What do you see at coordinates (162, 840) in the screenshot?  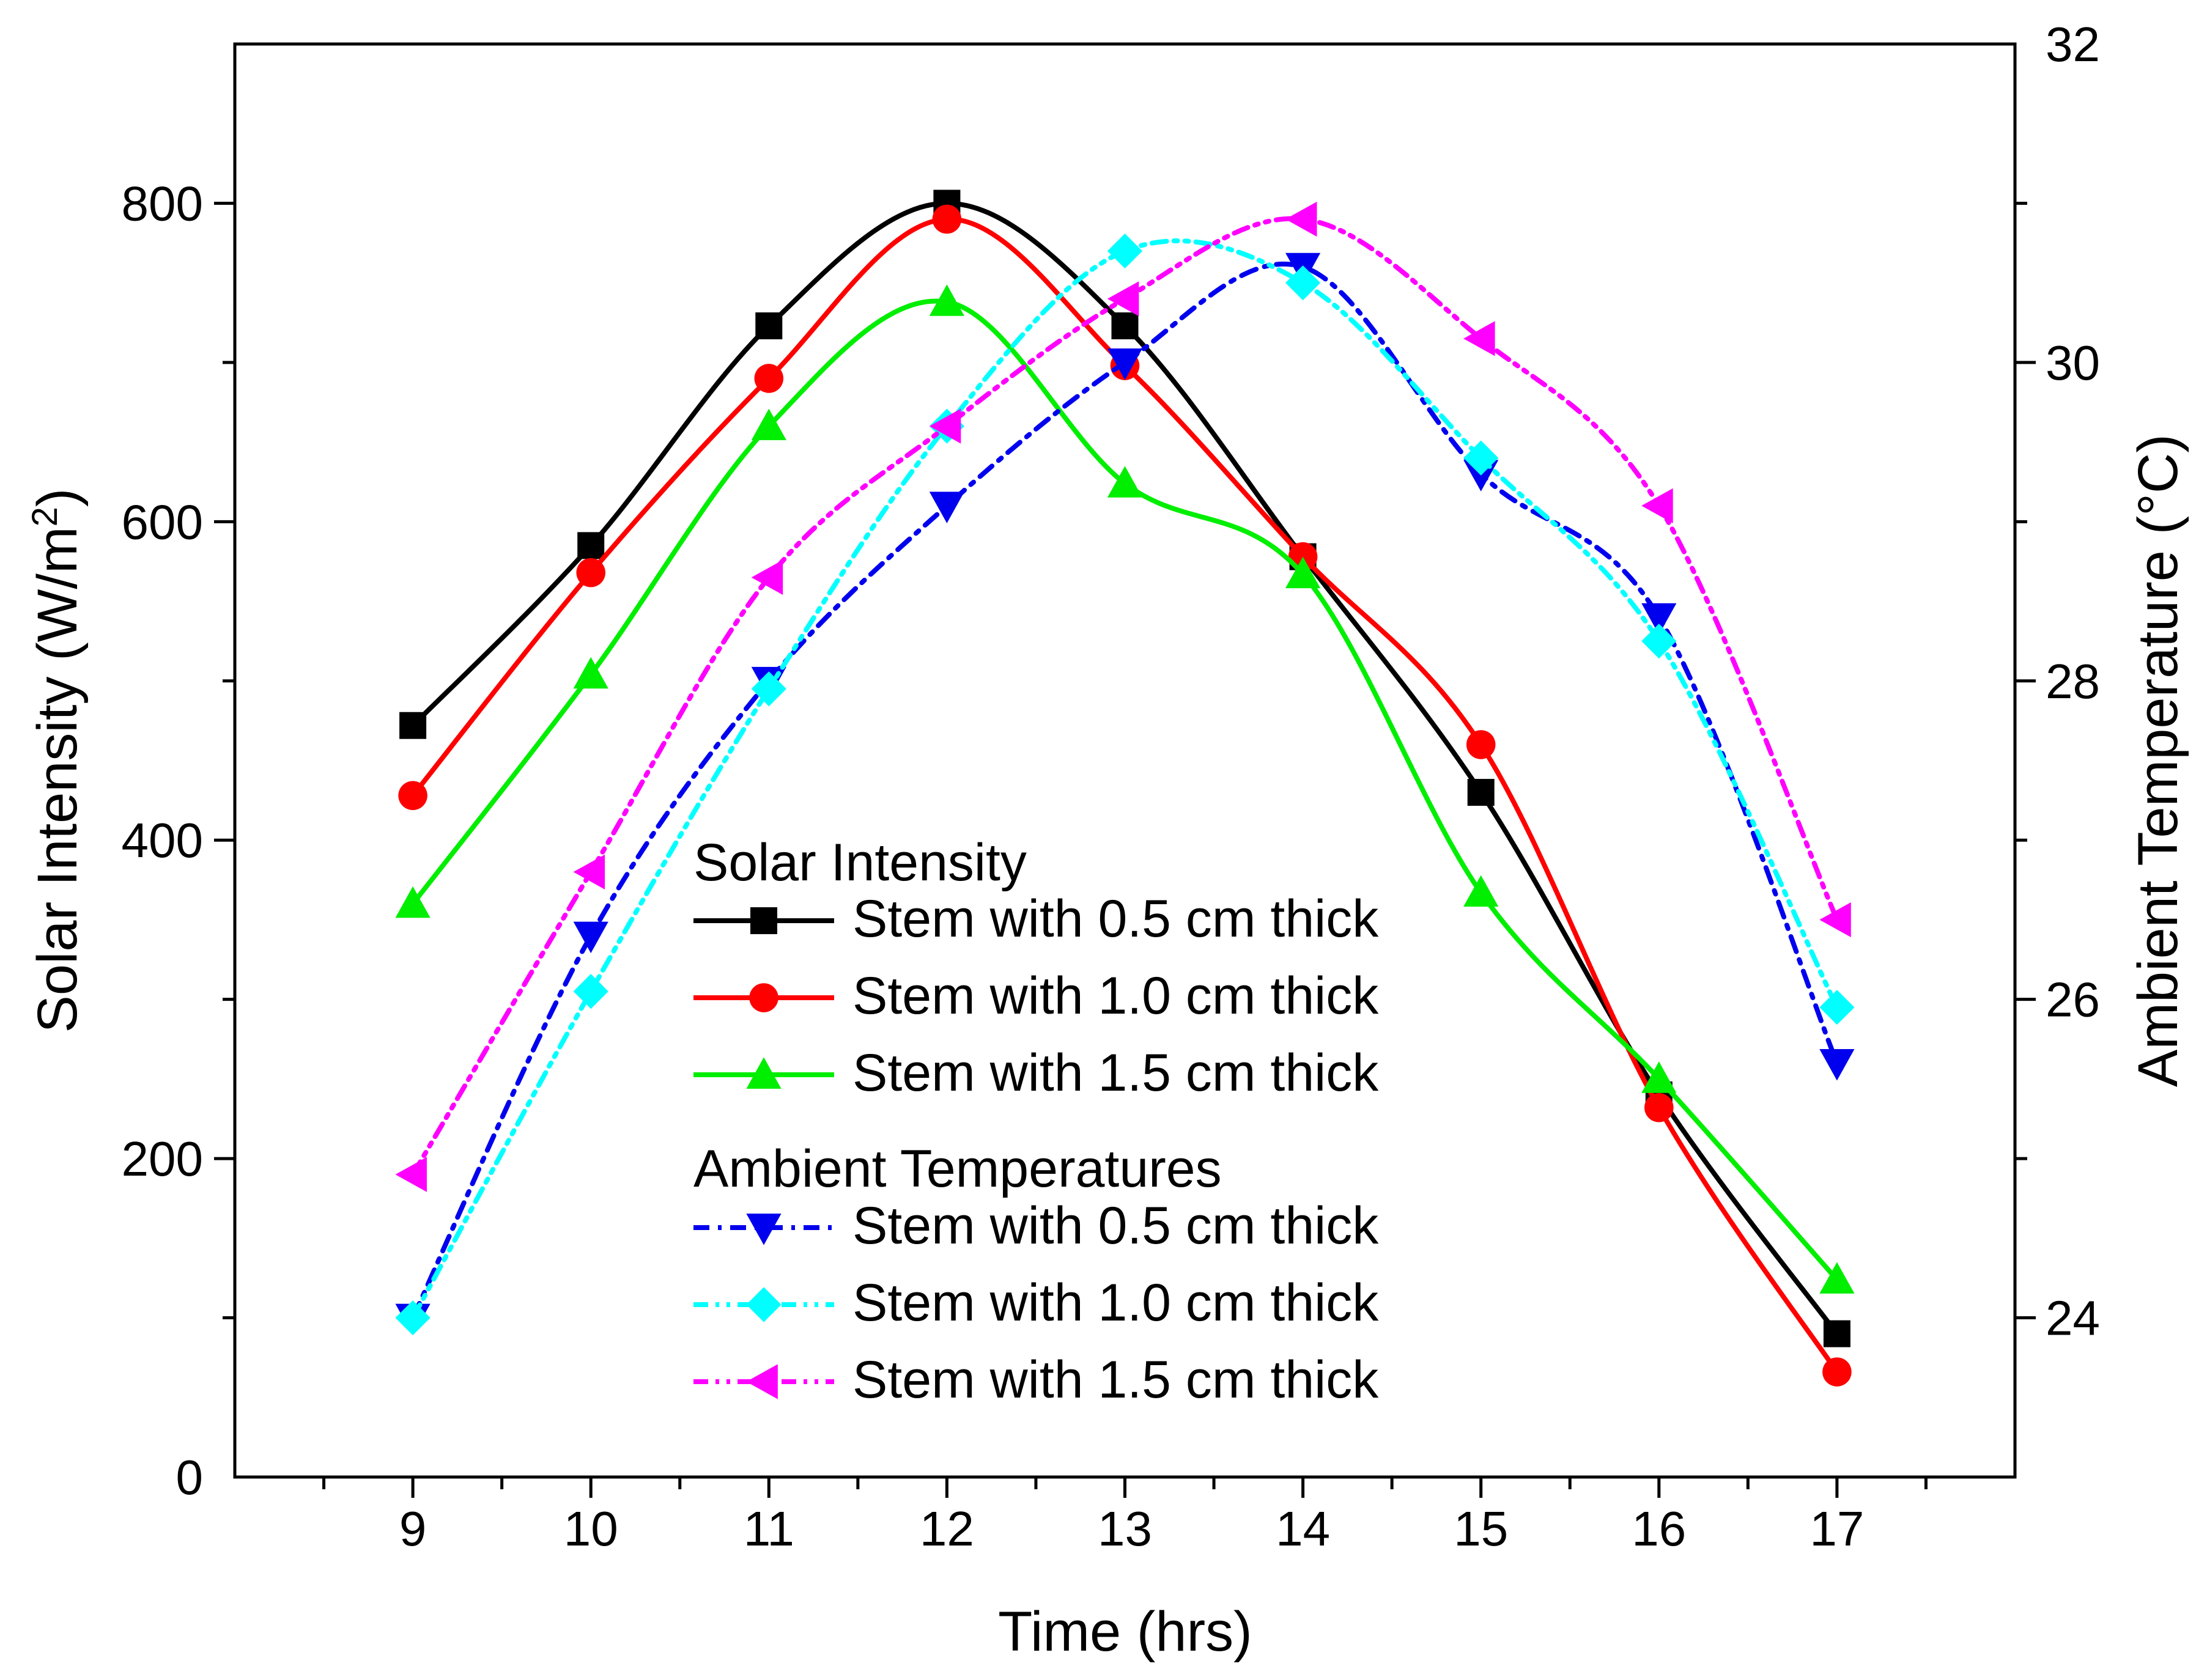 I see `y-left-tick-label: 400` at bounding box center [162, 840].